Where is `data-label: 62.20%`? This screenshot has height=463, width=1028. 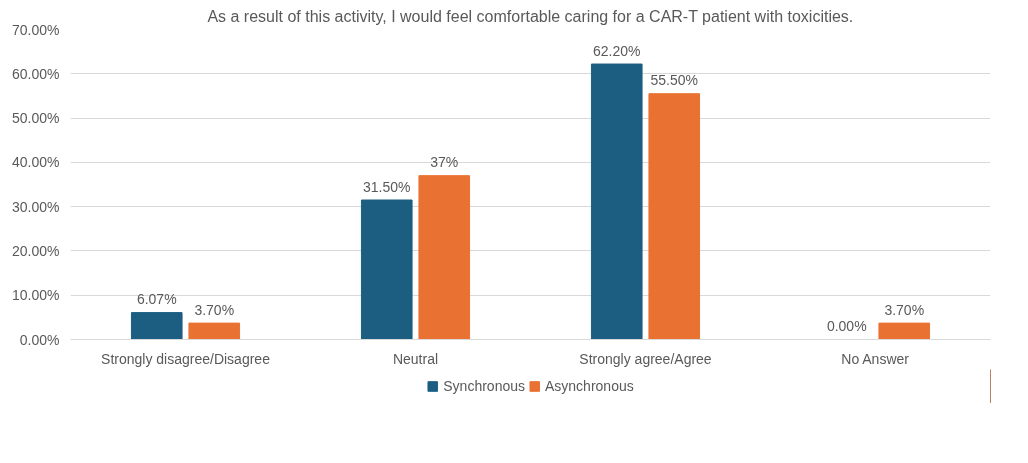 data-label: 62.20% is located at coordinates (617, 50).